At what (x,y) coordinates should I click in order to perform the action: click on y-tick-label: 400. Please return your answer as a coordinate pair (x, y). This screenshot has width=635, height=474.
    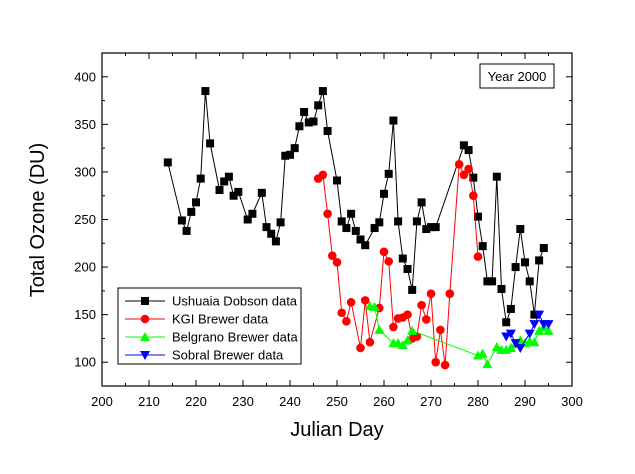
    Looking at the image, I should click on (85, 76).